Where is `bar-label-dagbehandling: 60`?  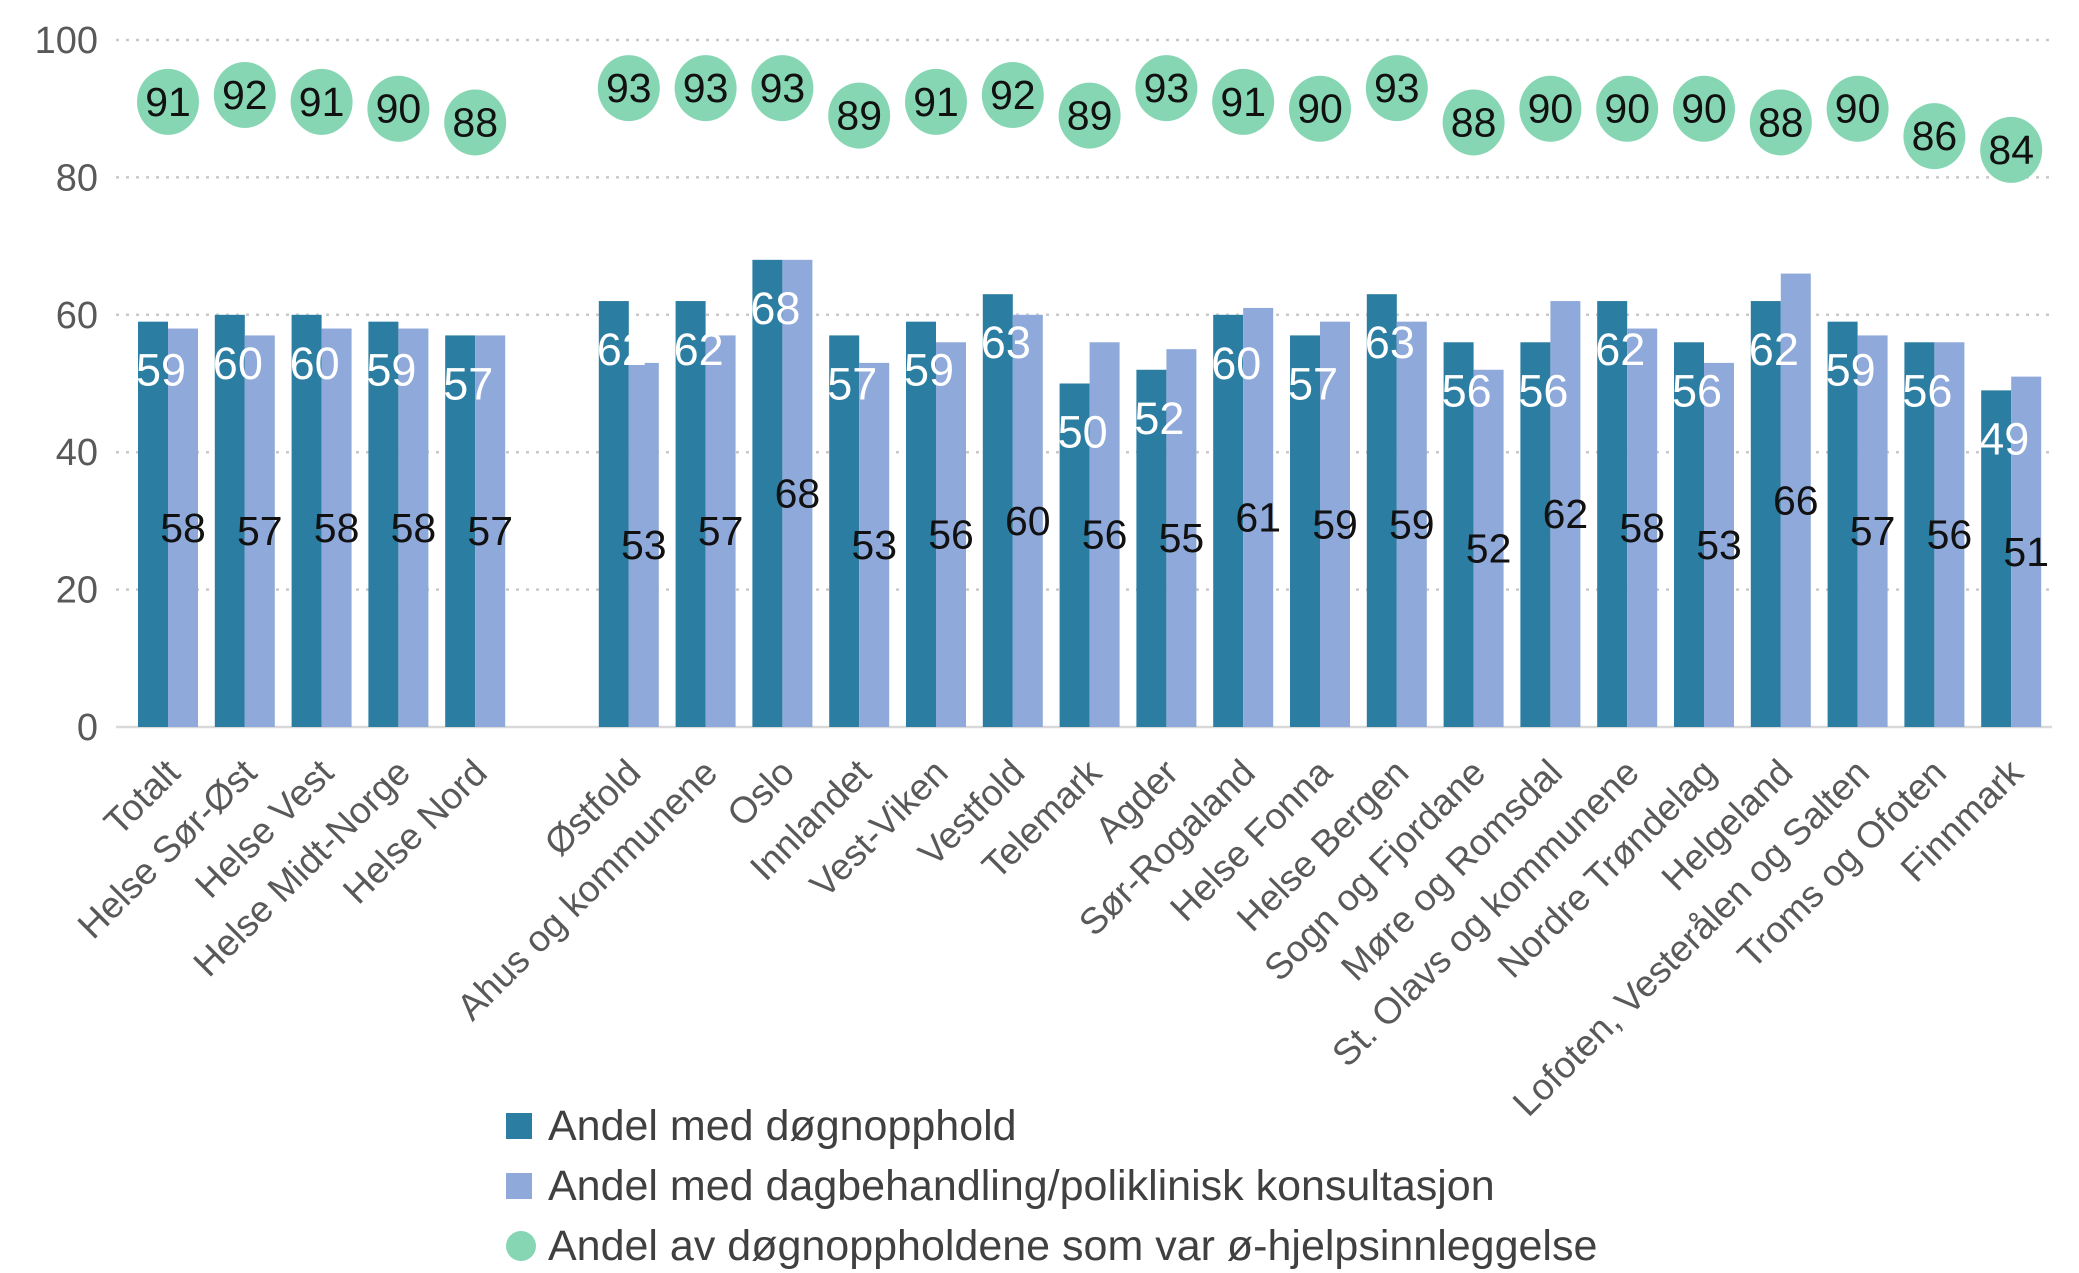 bar-label-dagbehandling: 60 is located at coordinates (1028, 521).